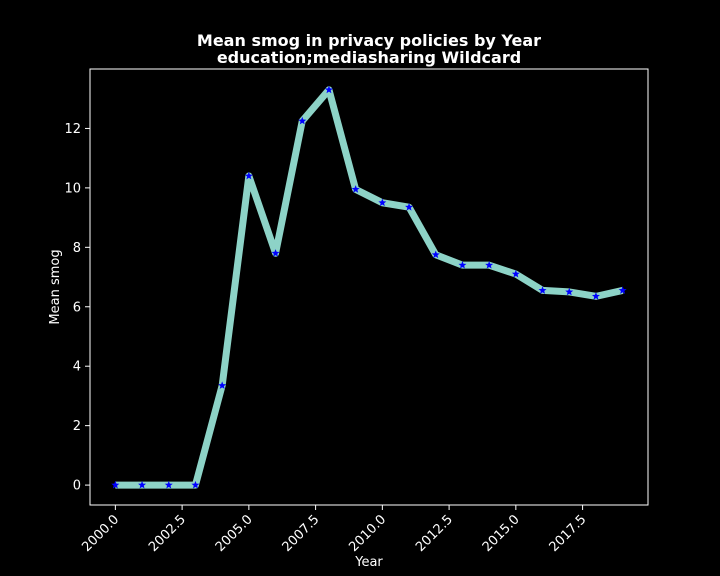 The image size is (720, 576). Describe the element at coordinates (77, 486) in the screenshot. I see `y-tick-label: 0` at that location.